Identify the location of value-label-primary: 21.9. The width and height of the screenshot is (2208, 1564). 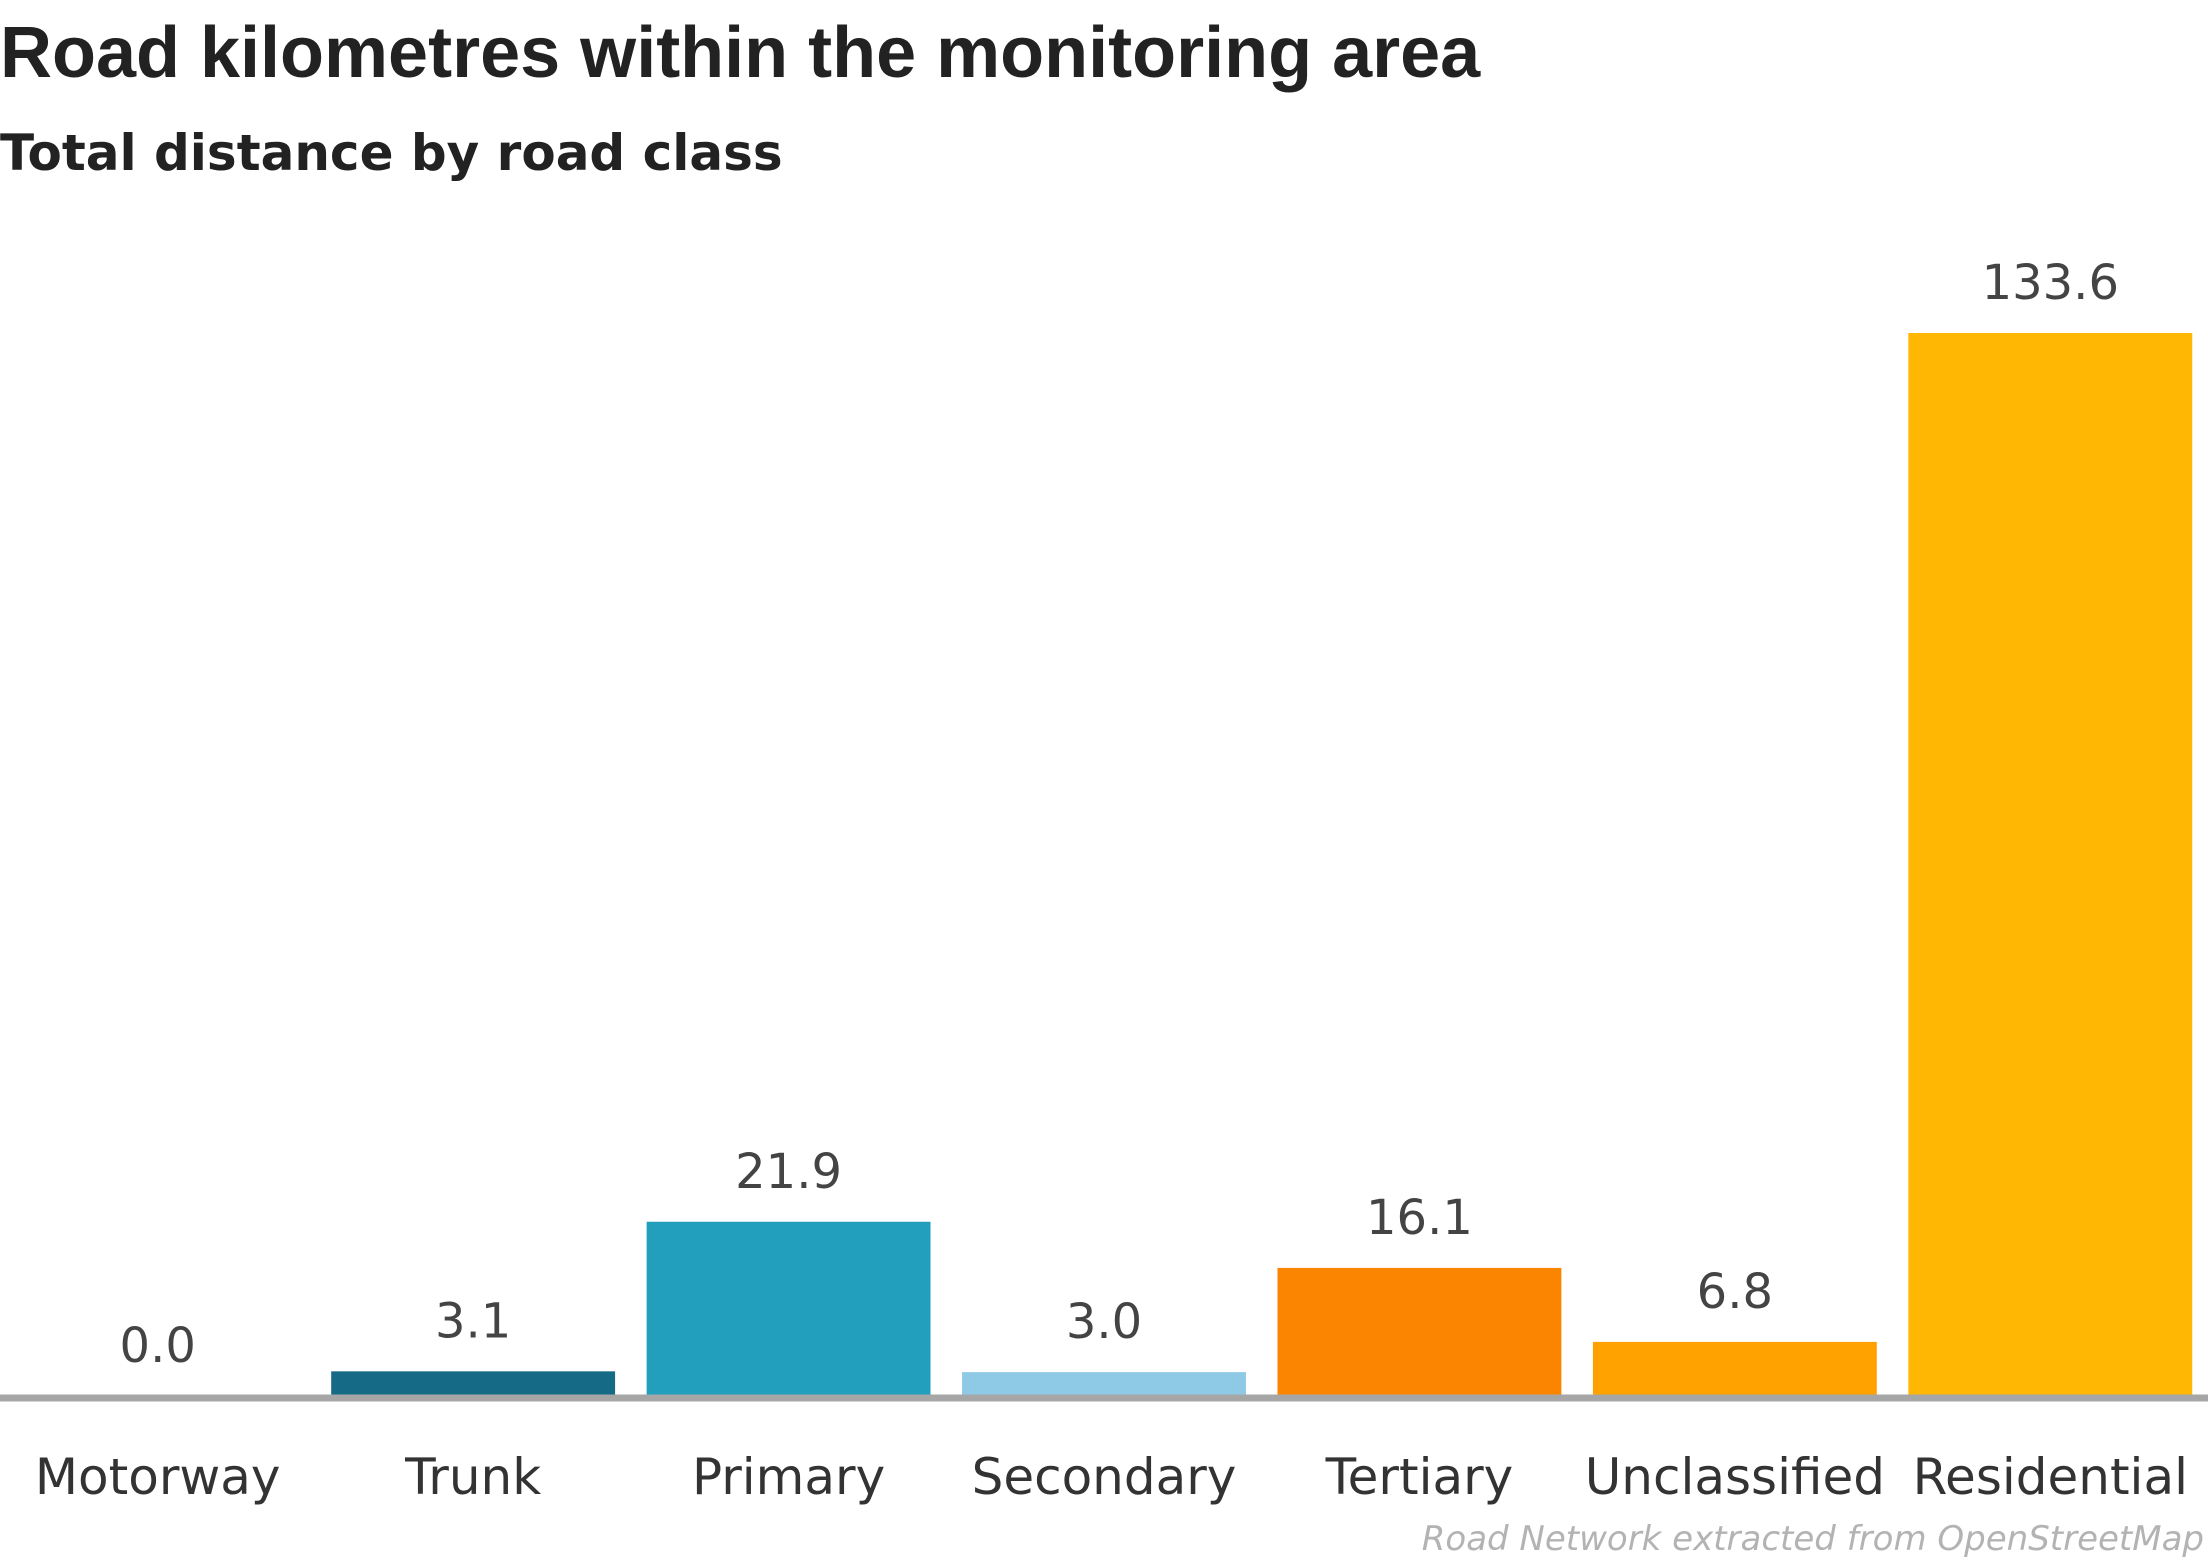
(788, 1172).